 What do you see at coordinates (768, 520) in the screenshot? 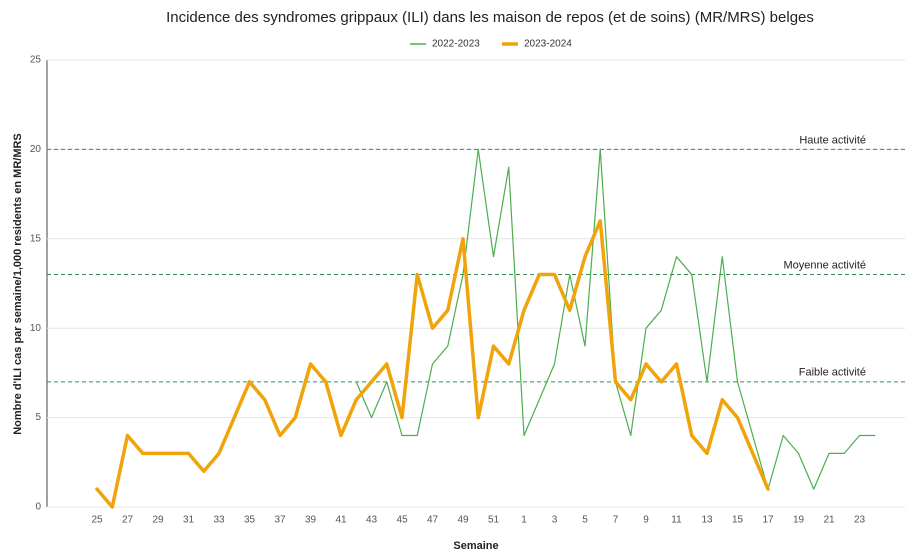
I see `x-tick-label: 17` at bounding box center [768, 520].